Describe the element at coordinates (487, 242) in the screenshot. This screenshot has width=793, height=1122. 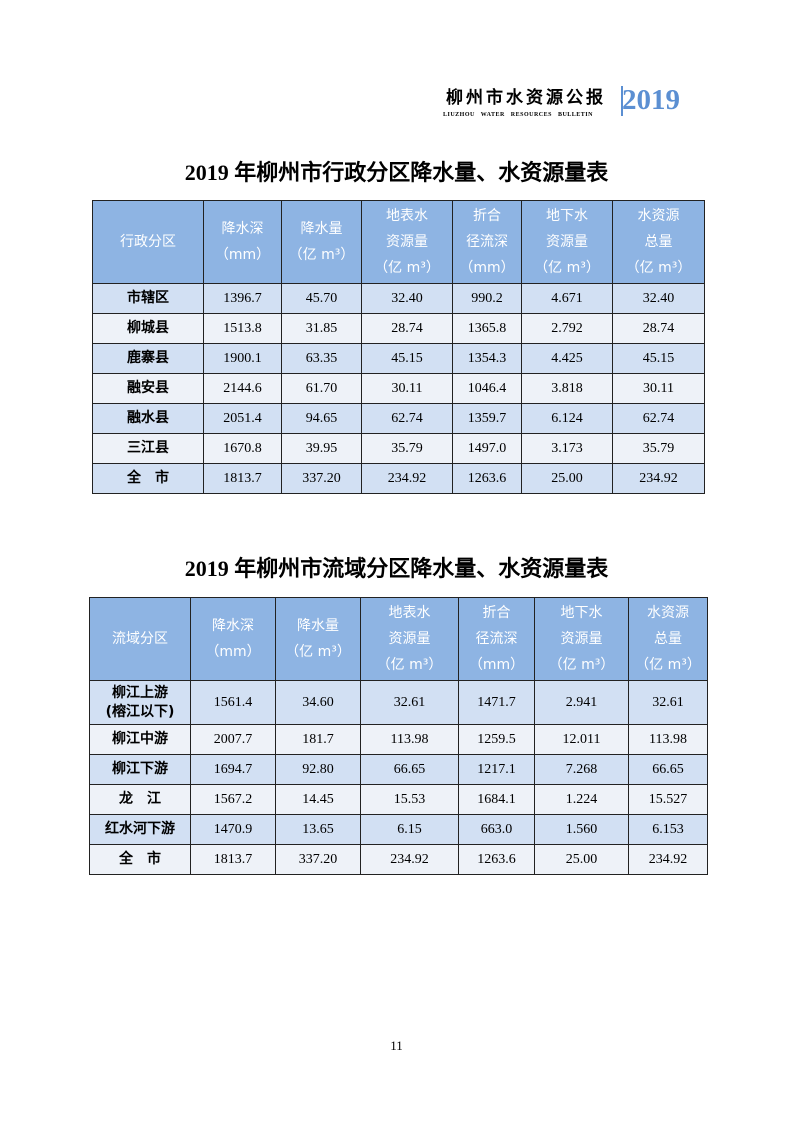
I see `column-header: 折合 径流深 （mm）` at that location.